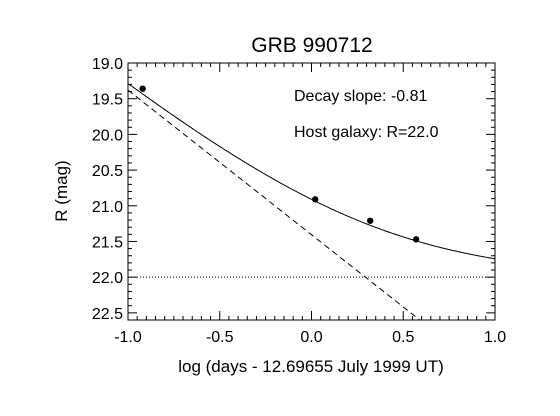  Describe the element at coordinates (311, 45) in the screenshot. I see `chart-title: GRB 990712` at that location.